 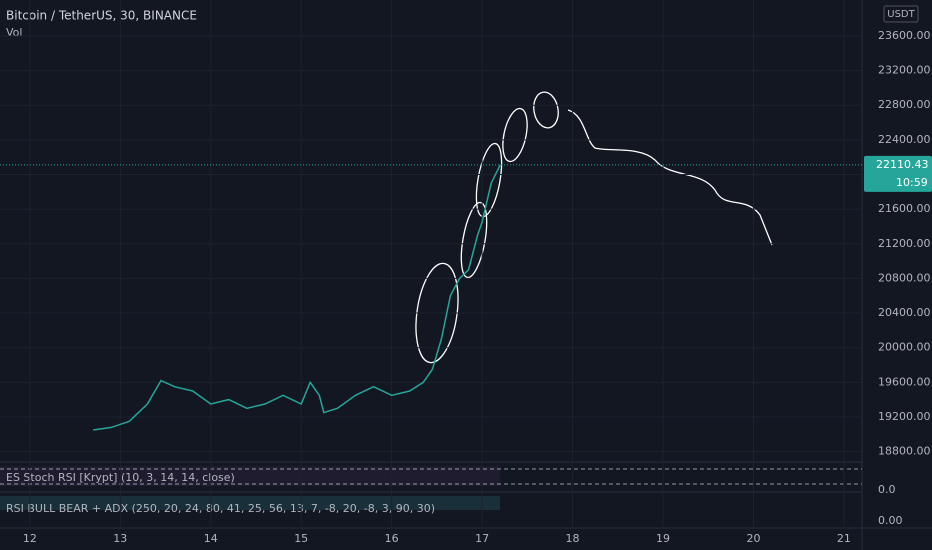 I want to click on currency-button, so click(x=901, y=14).